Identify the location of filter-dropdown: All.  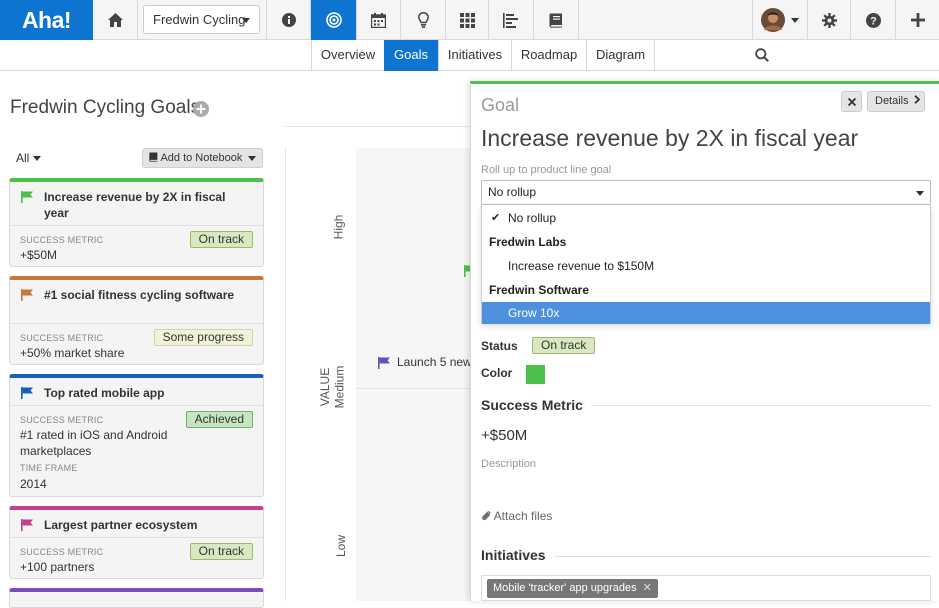
(28, 158).